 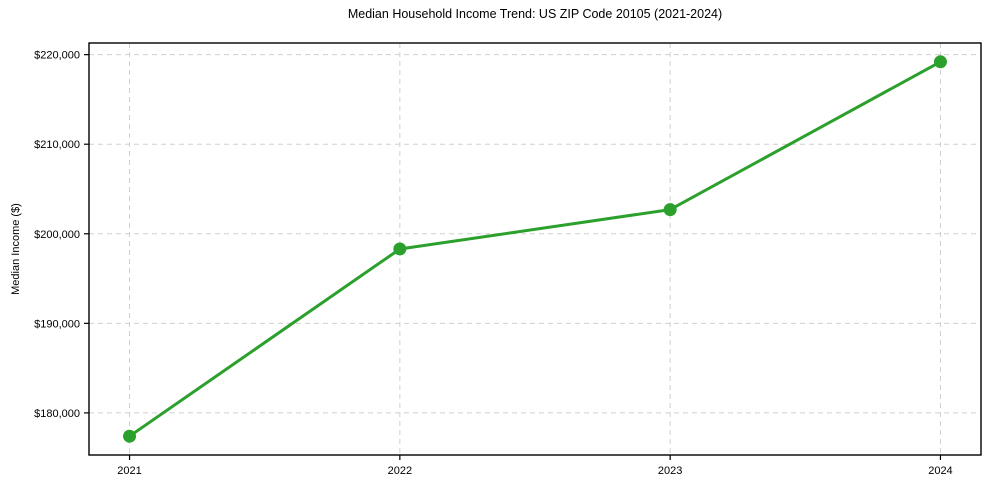 What do you see at coordinates (940, 62) in the screenshot?
I see `data-point-2024` at bounding box center [940, 62].